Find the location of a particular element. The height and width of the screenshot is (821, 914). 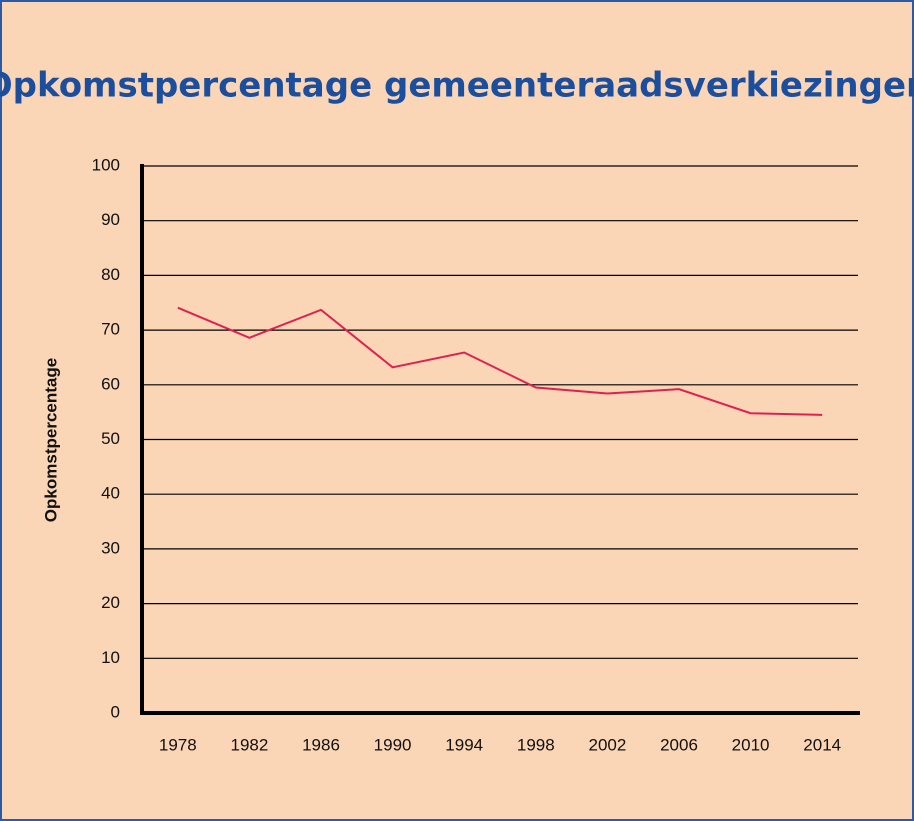

y-tick-label: 80 is located at coordinates (110, 274).